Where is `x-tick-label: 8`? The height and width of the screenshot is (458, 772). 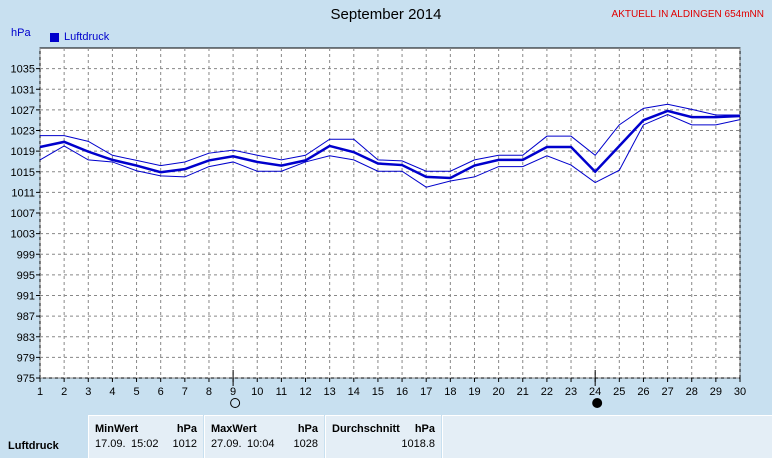 x-tick-label: 8 is located at coordinates (209, 392).